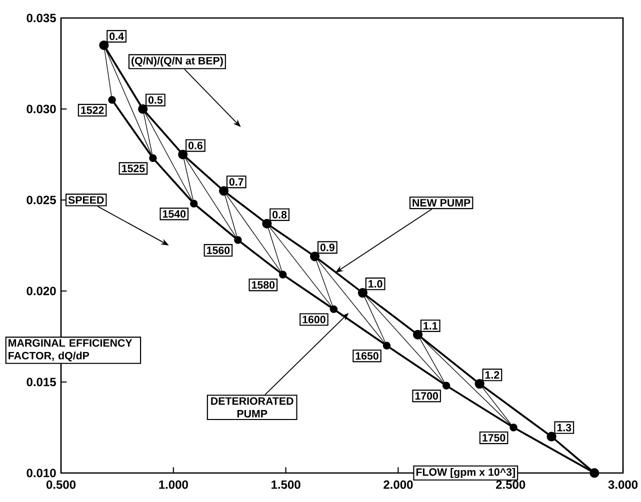  Describe the element at coordinates (623, 484) in the screenshot. I see `x-tick-label: 3.000` at that location.